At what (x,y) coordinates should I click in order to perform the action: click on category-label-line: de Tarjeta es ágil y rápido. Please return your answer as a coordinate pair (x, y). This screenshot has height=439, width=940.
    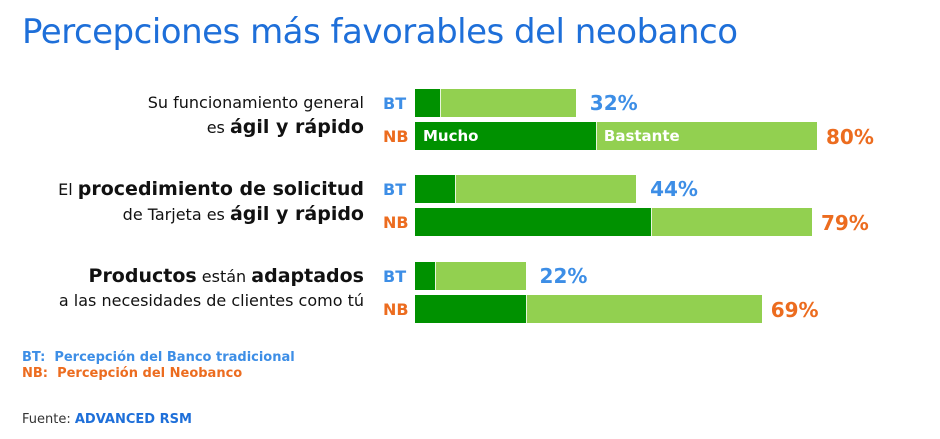
    Looking at the image, I should click on (211, 214).